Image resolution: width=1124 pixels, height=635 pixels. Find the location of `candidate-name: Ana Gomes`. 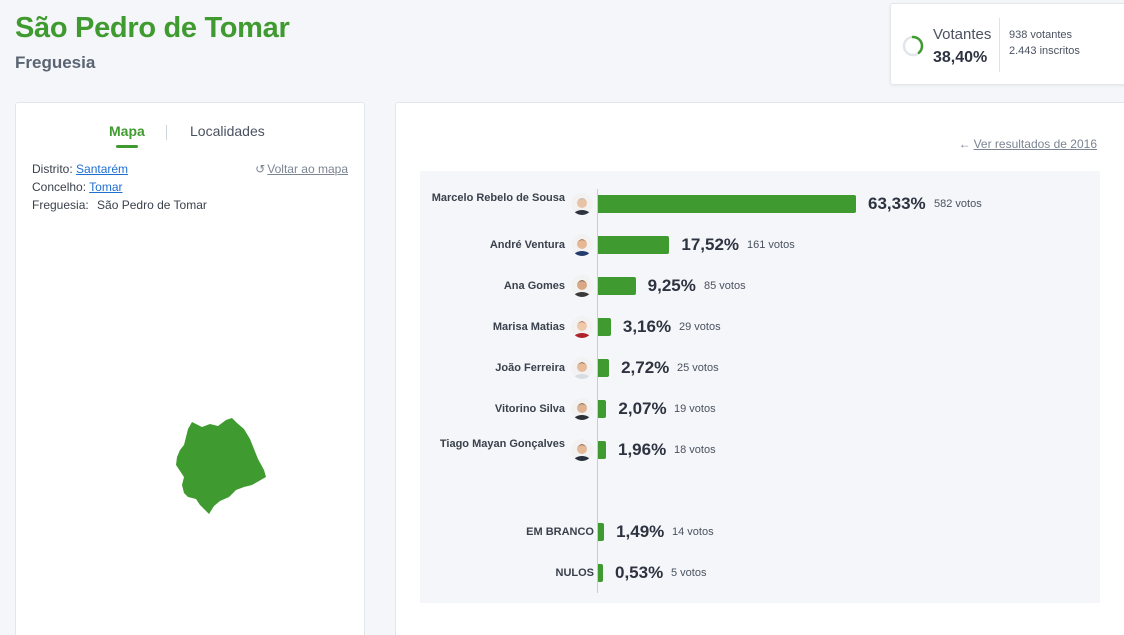

candidate-name: Ana Gomes is located at coordinates (534, 286).